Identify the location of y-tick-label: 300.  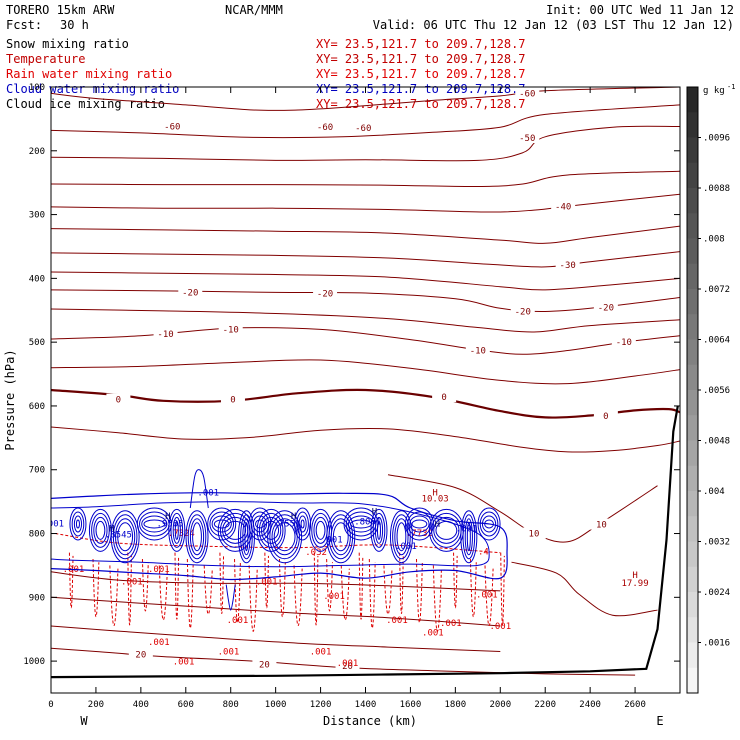
(37, 216).